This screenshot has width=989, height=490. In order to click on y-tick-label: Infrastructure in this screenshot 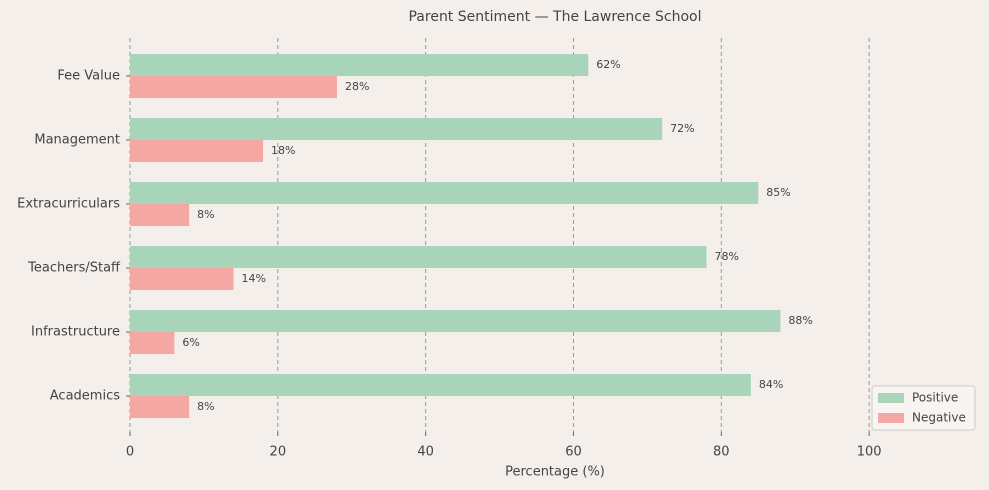, I will do `click(75, 332)`.